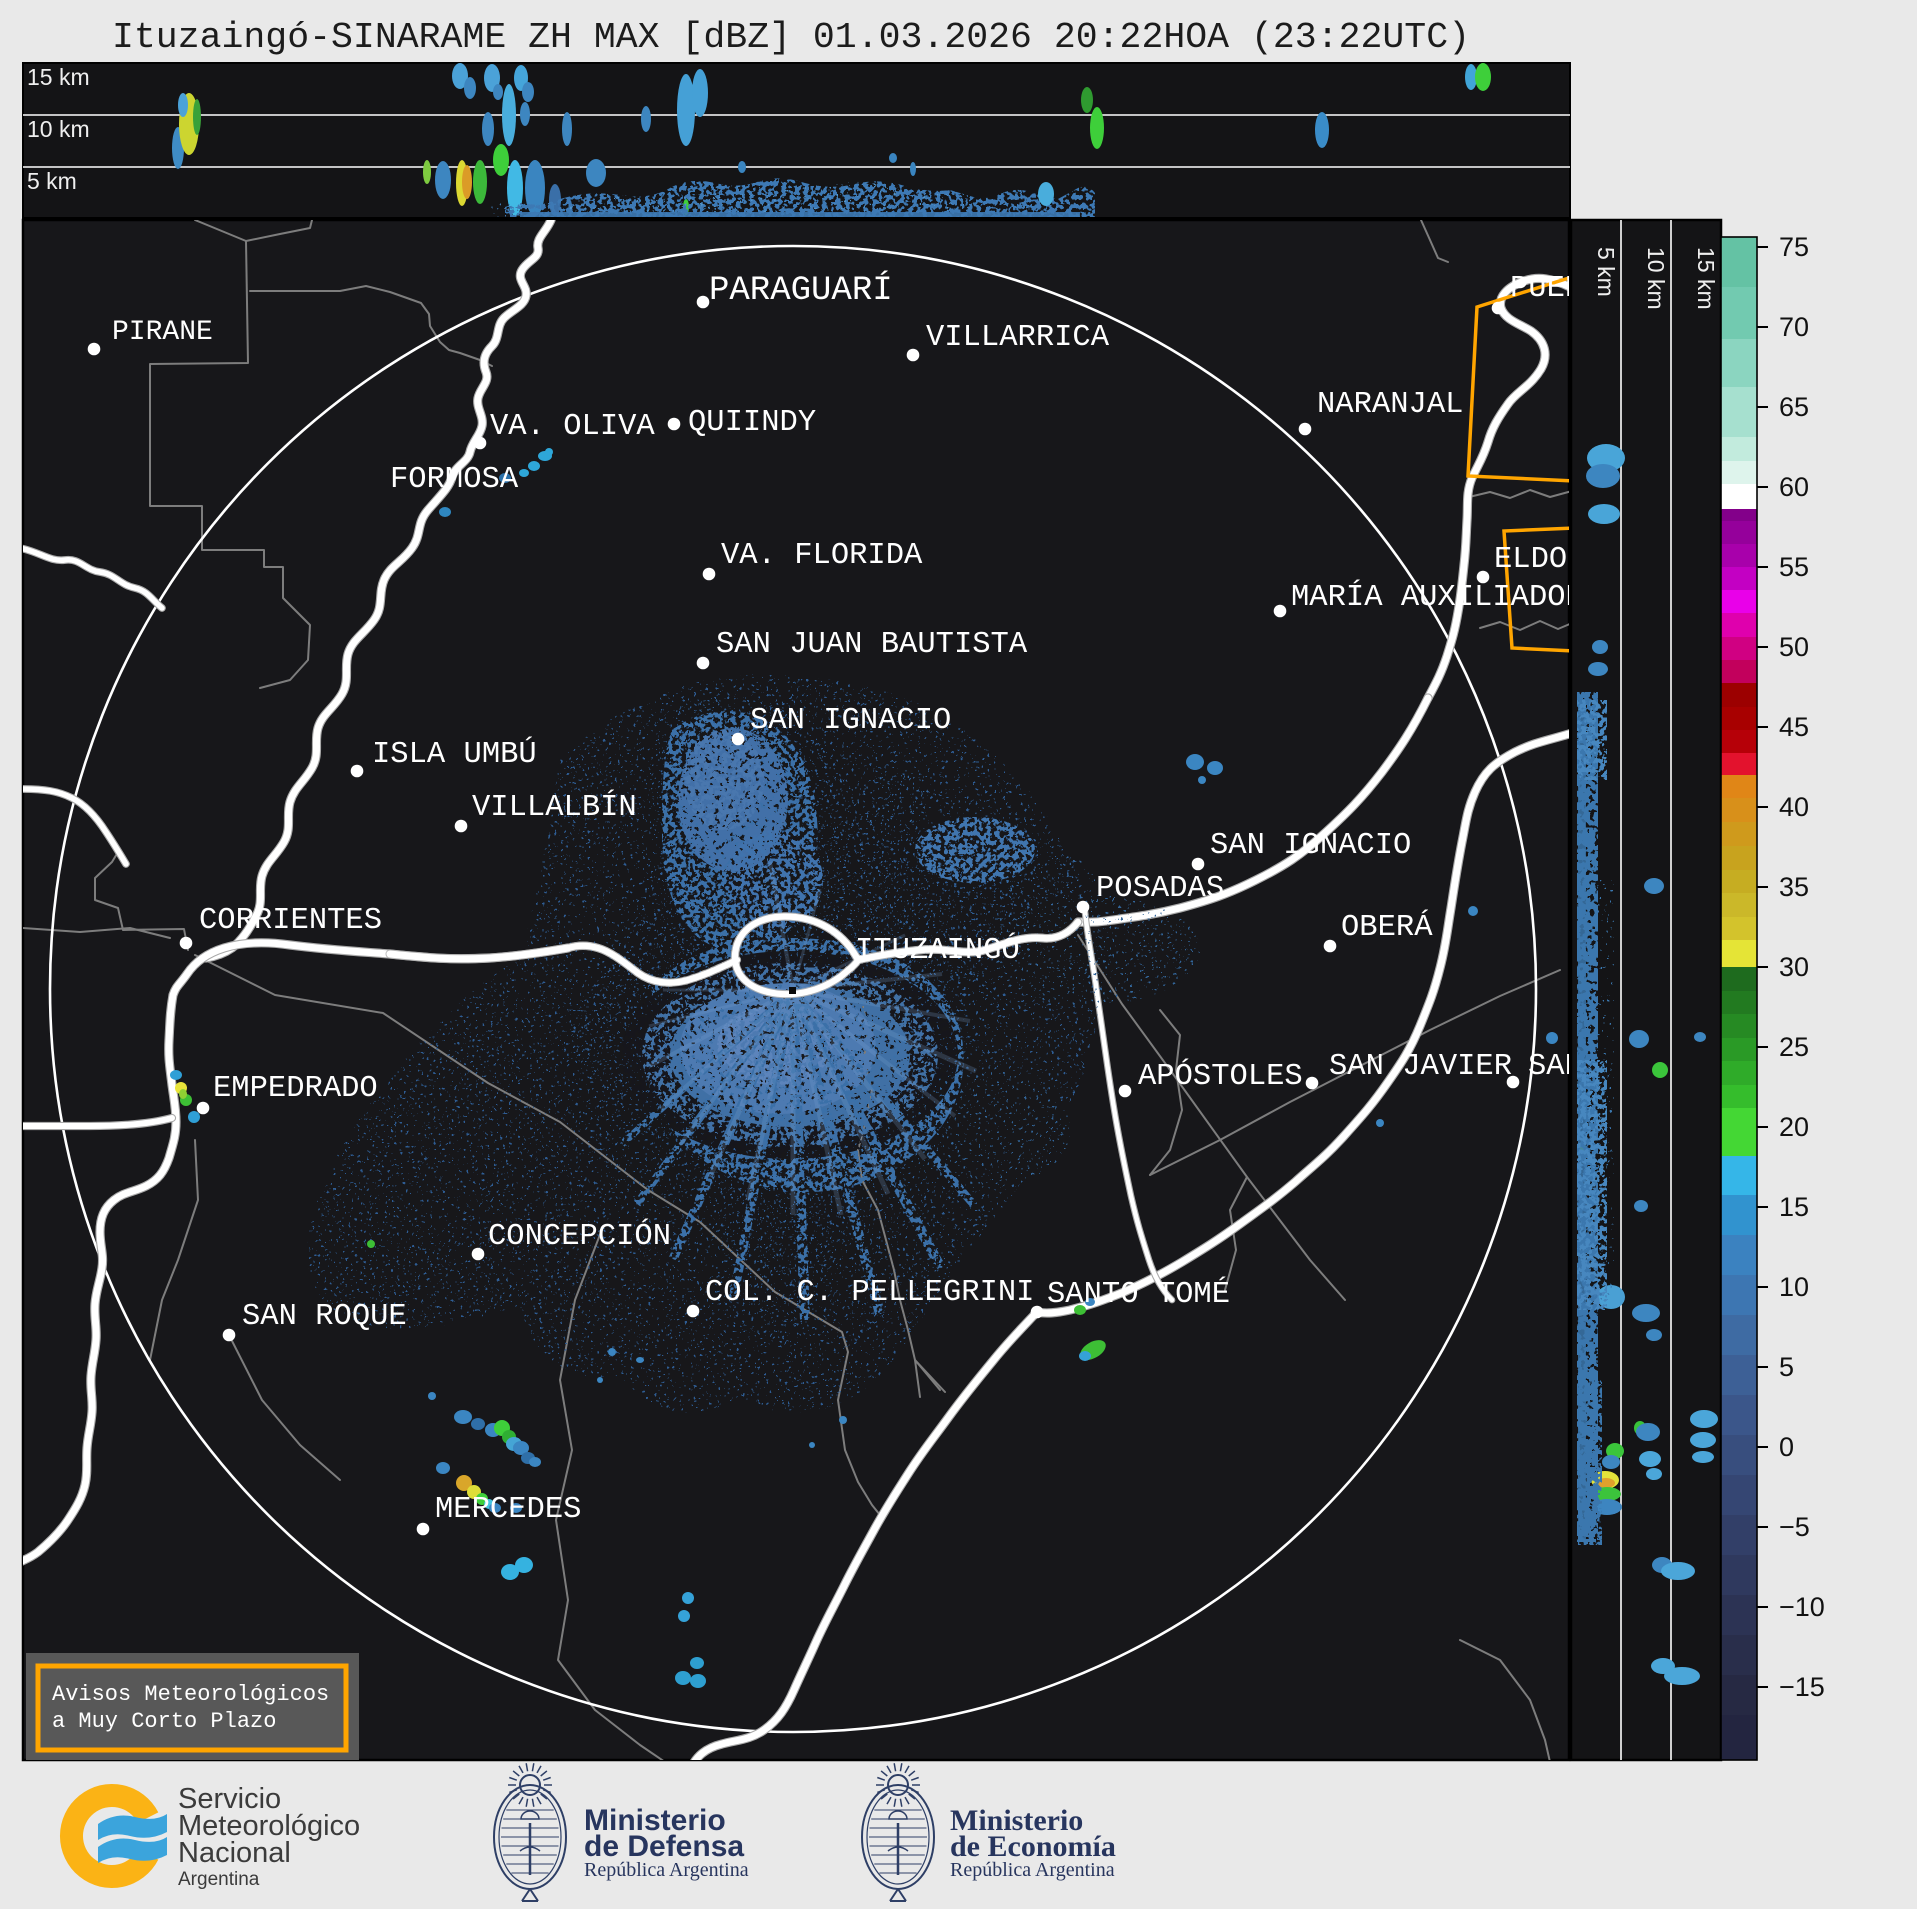 The image size is (1917, 1909). I want to click on svg-text: FORMOSA, so click(454, 480).